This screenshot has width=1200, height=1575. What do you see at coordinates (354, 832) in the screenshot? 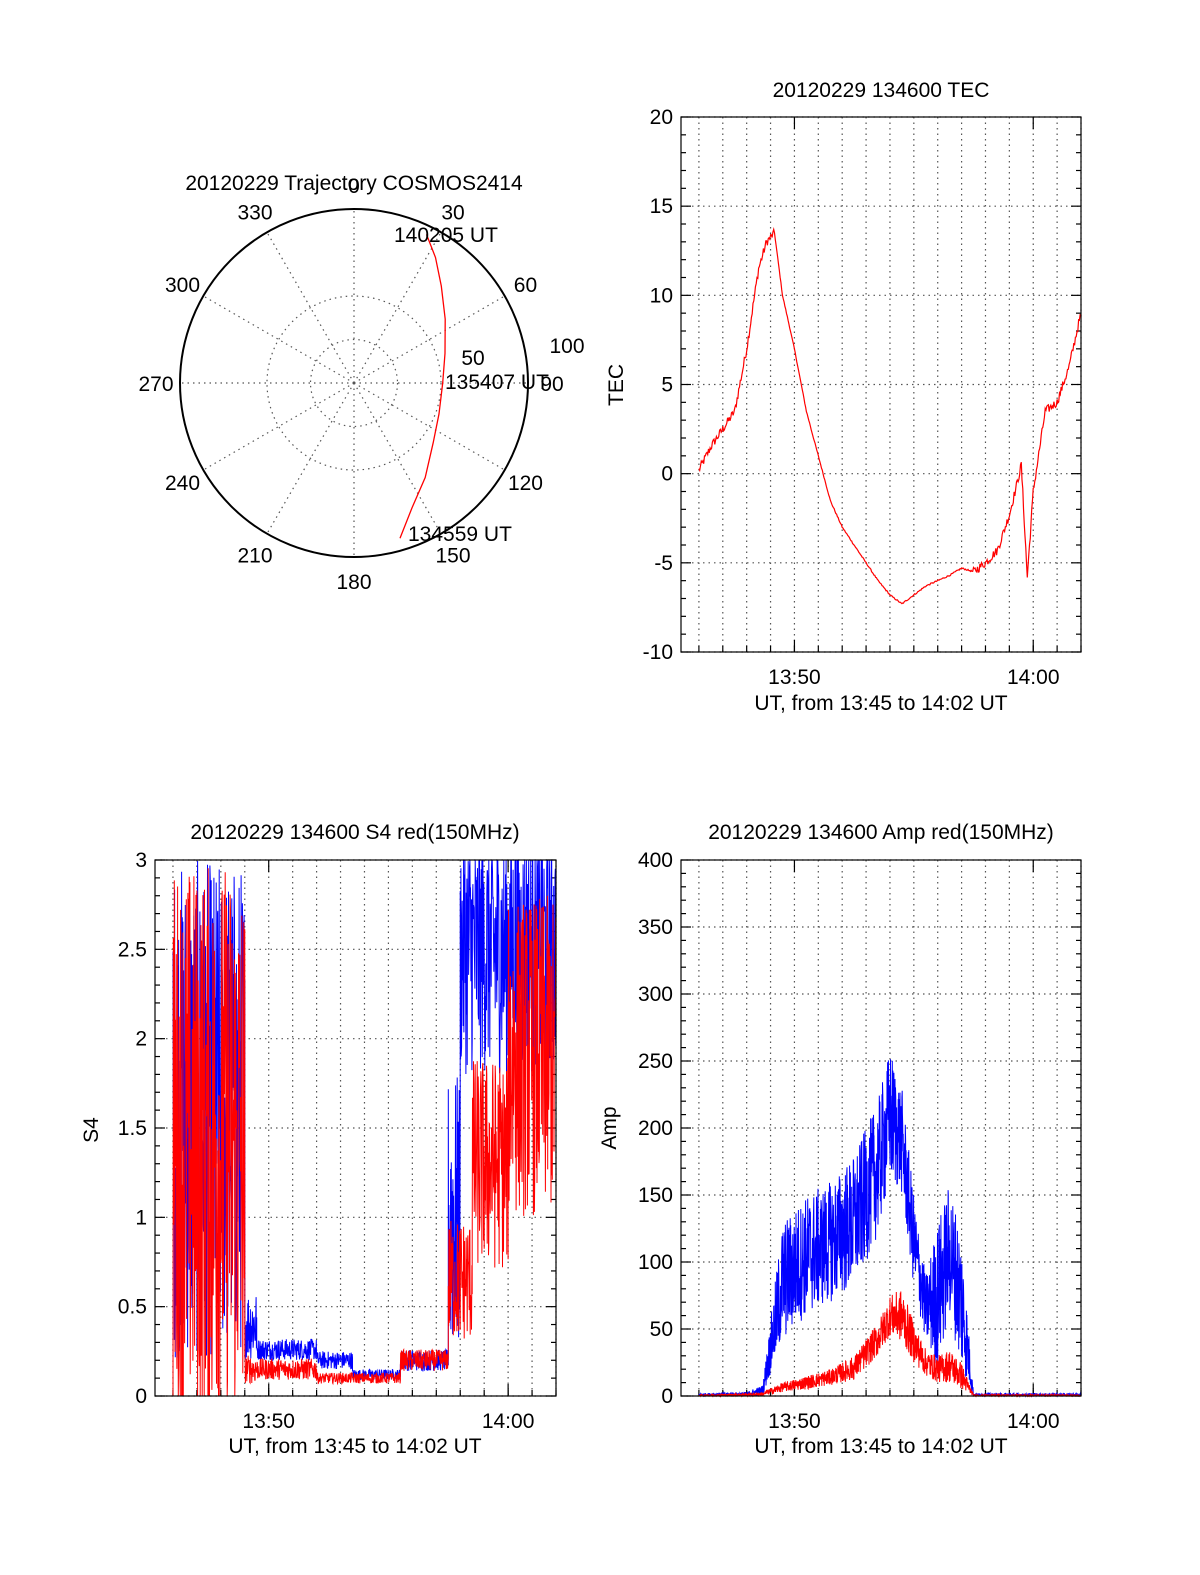
I see `s4-title: 20120229 134600 S4 red(150MHz)` at bounding box center [354, 832].